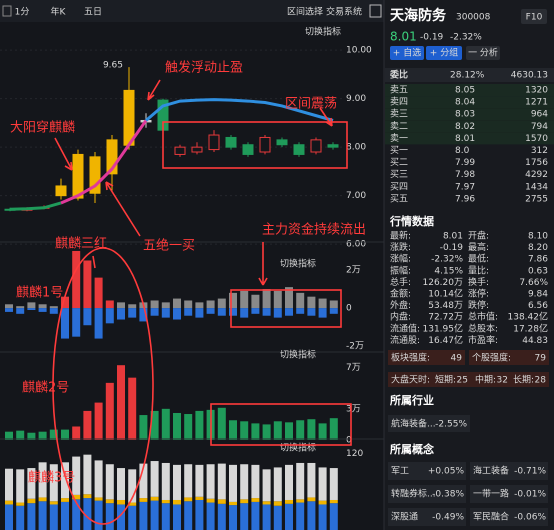 This screenshot has width=554, height=530. I want to click on book-side: 买二, so click(399, 162).